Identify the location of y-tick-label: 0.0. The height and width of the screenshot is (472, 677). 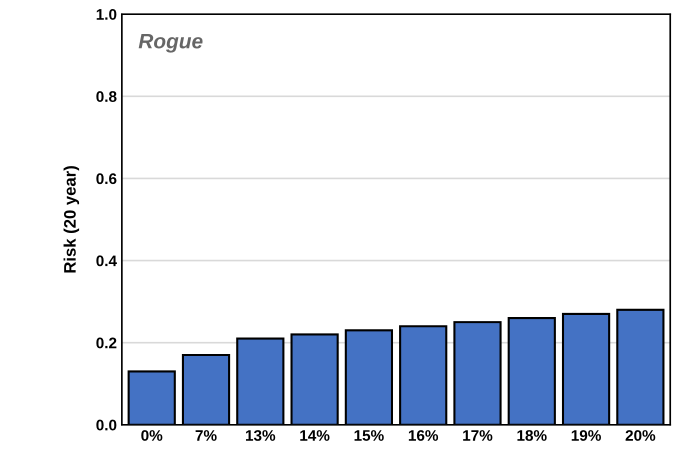
(106, 425).